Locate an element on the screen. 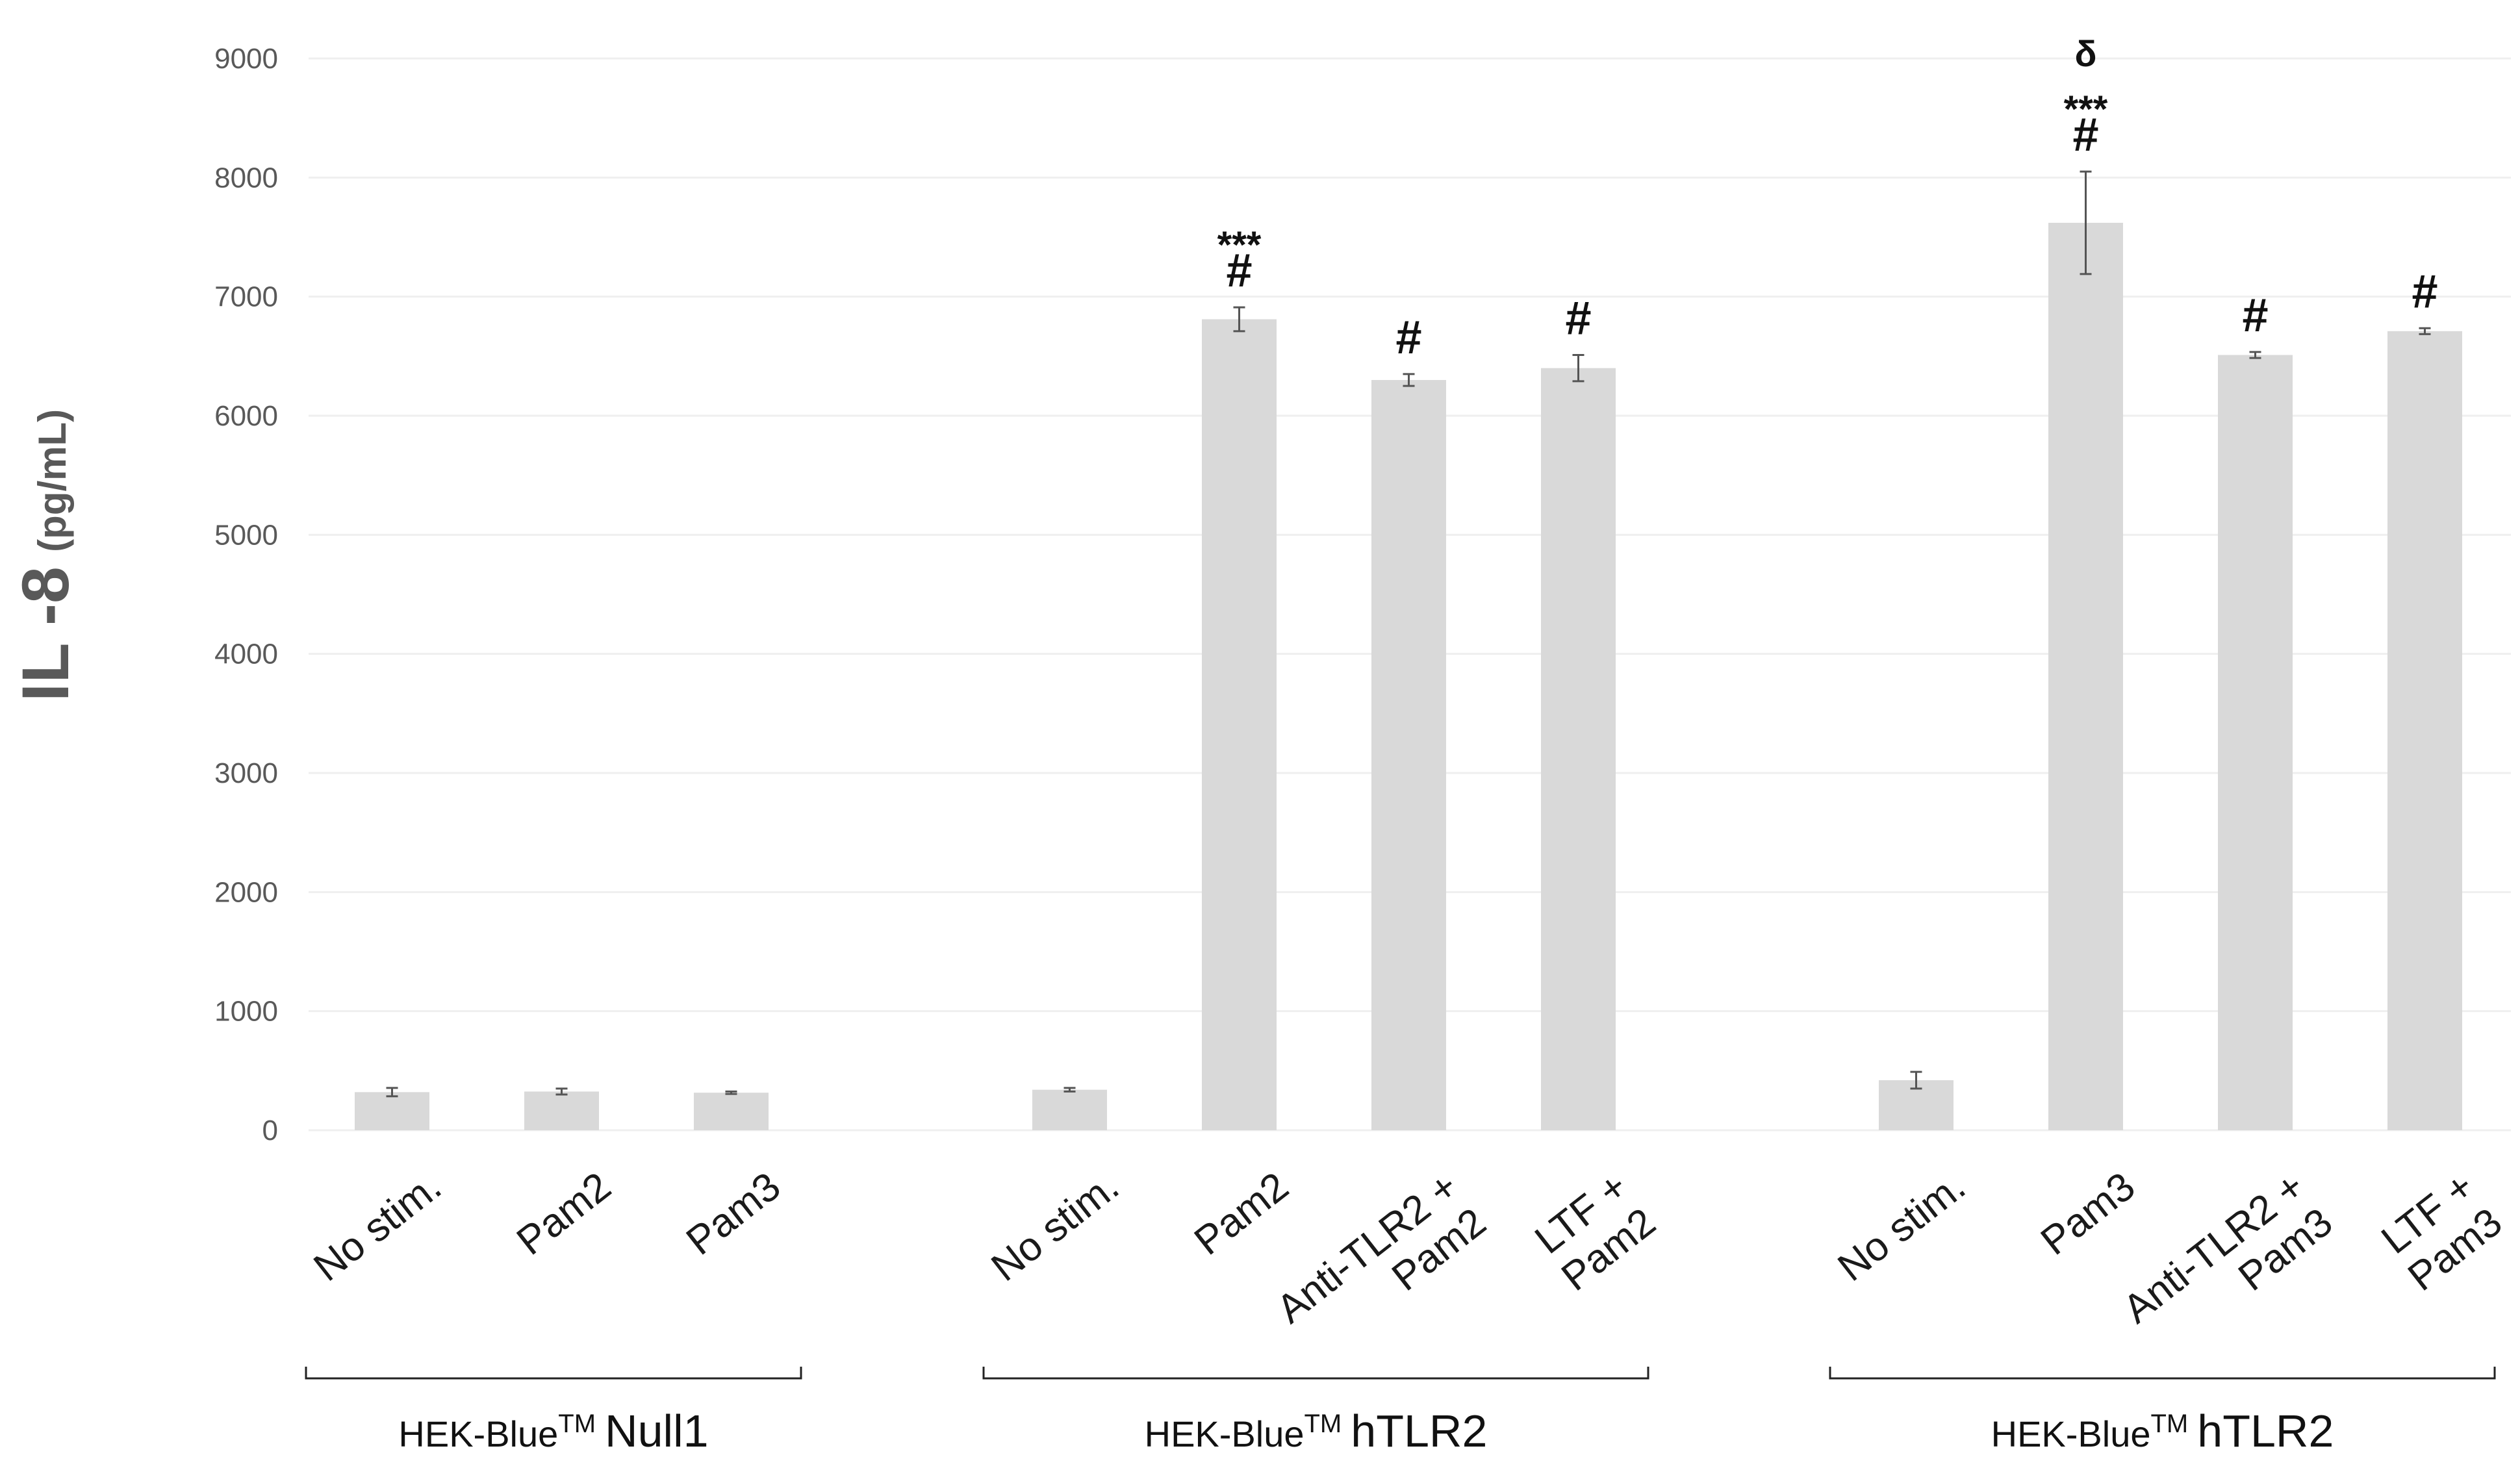 This screenshot has height=1468, width=2520. y-tick-label: 3000 is located at coordinates (246, 773).